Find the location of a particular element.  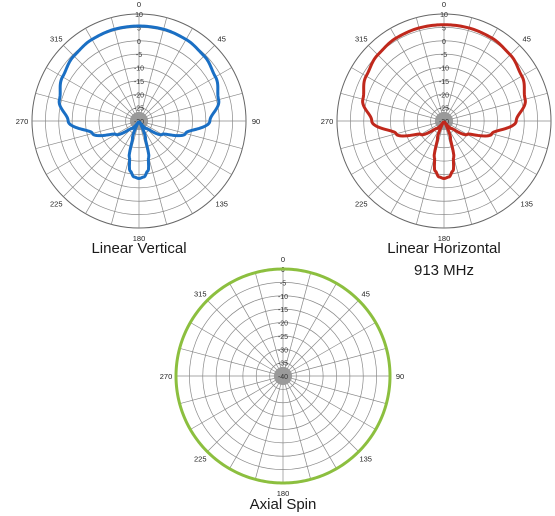

chart-title: Linear Horizontal is located at coordinates (443, 248).